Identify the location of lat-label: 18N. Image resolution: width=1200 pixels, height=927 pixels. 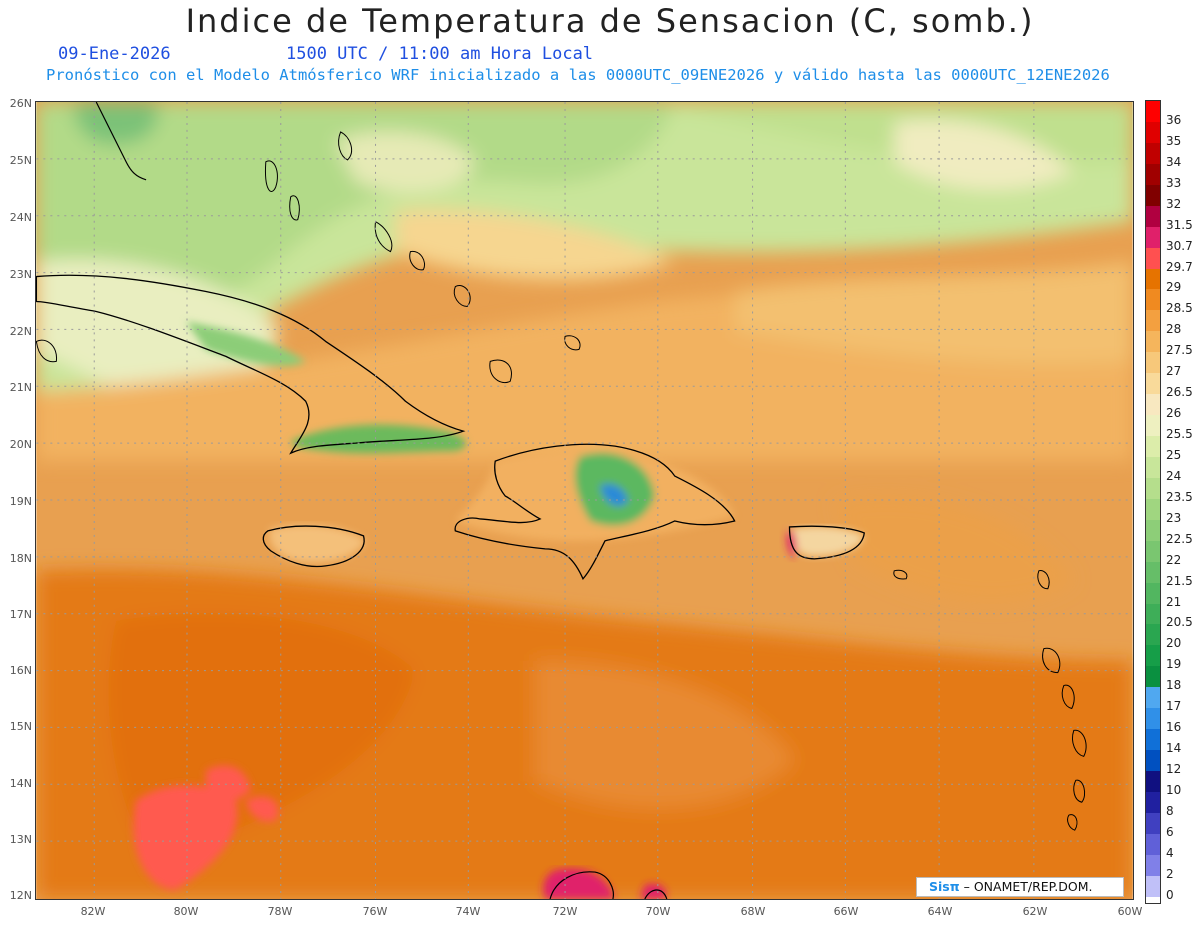
(20, 558).